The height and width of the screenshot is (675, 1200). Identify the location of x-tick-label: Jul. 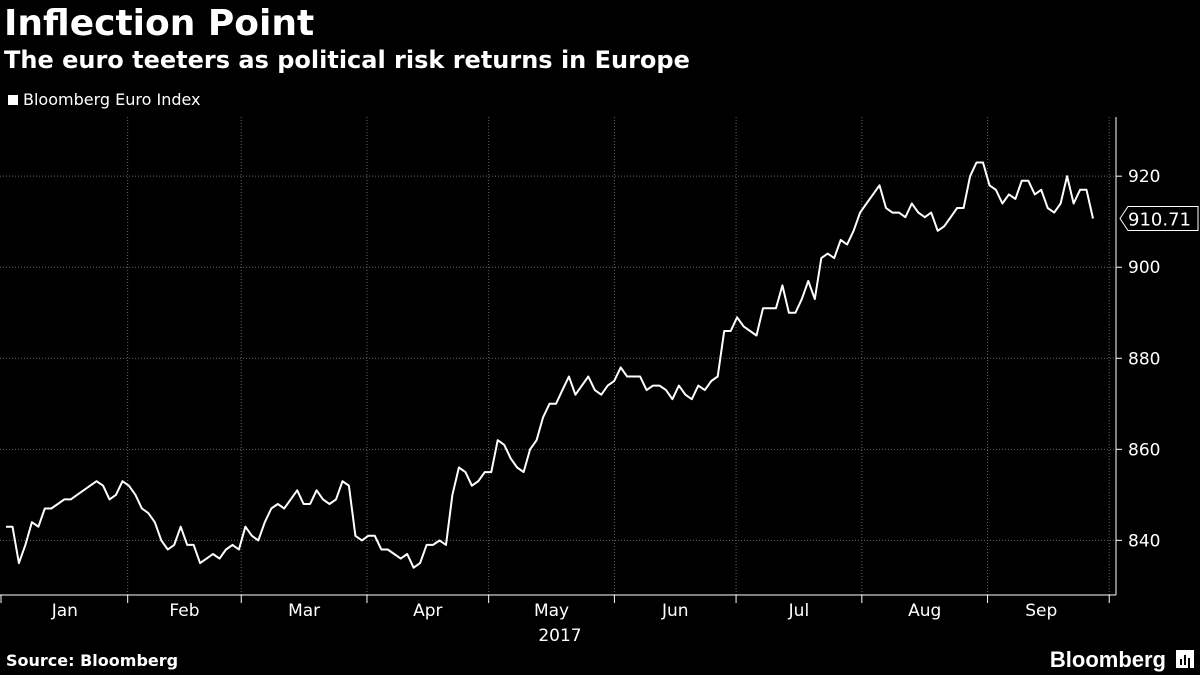
(799, 611).